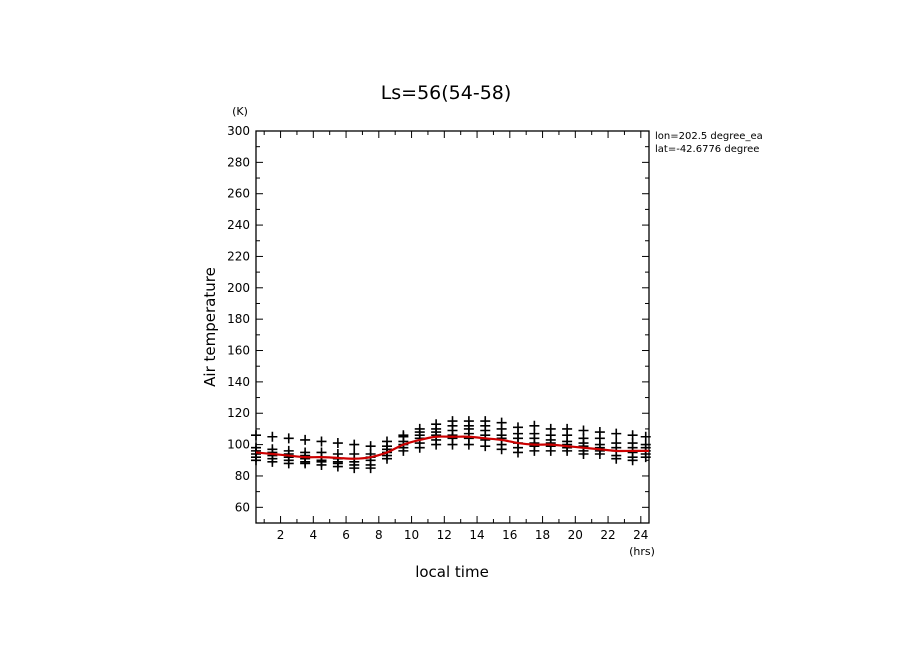  Describe the element at coordinates (709, 136) in the screenshot. I see `annotation-lon: lon=202.5 degree_ea` at that location.